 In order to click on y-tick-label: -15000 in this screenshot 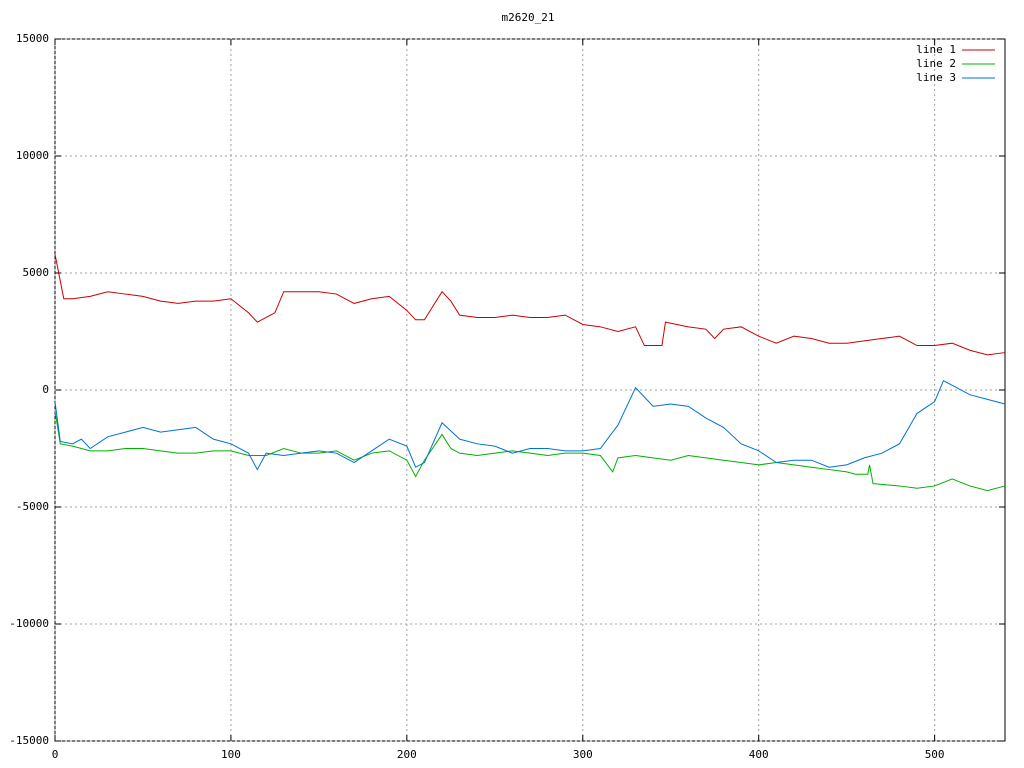, I will do `click(29, 740)`.